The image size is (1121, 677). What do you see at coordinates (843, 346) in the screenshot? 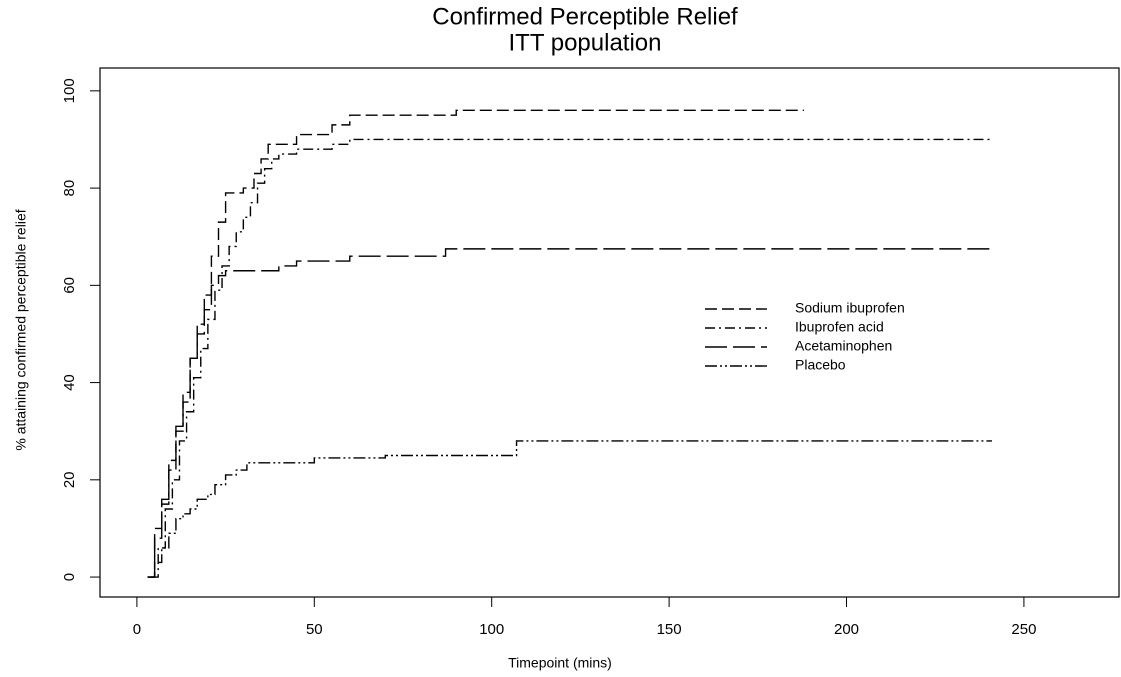
I see `legend-label: Acetaminophen` at bounding box center [843, 346].